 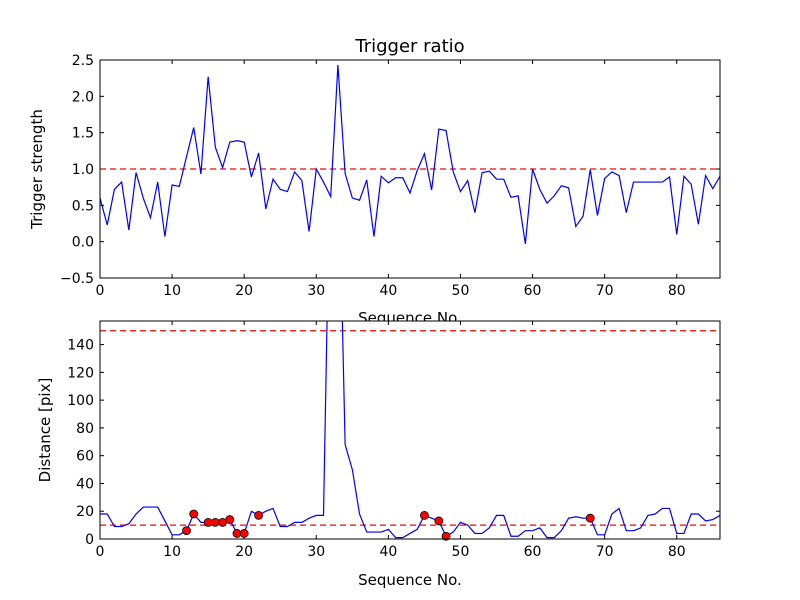 I want to click on y-tick-label: 80, so click(x=85, y=429).